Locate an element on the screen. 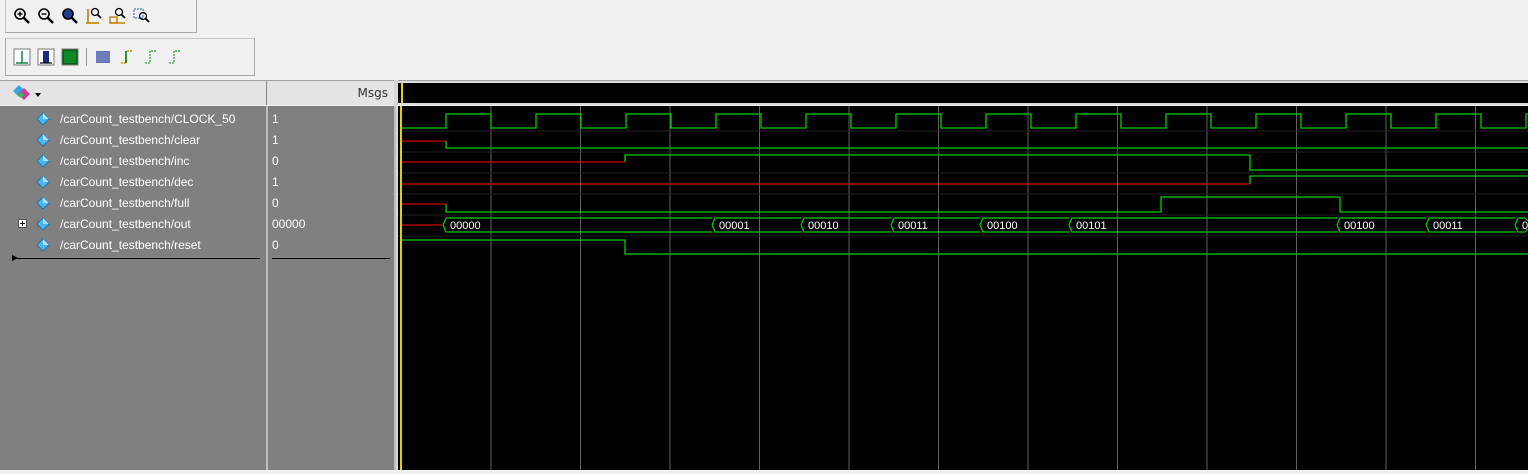 This screenshot has height=474, width=1528. pane-divider is located at coordinates (396, 275).